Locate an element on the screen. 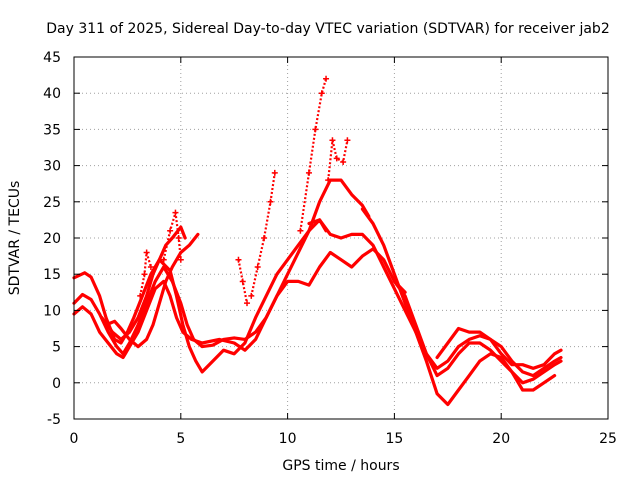 This screenshot has width=640, height=480. y-tick-label: 5 is located at coordinates (56, 348).